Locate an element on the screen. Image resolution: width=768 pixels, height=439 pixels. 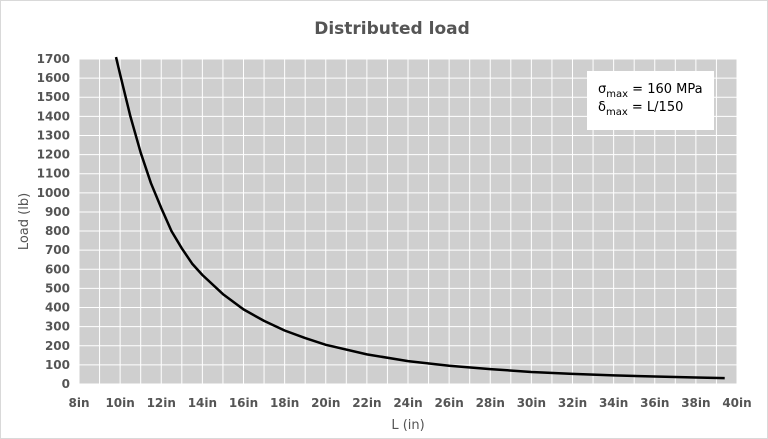
y-tick-label: 1500 is located at coordinates (53, 97).